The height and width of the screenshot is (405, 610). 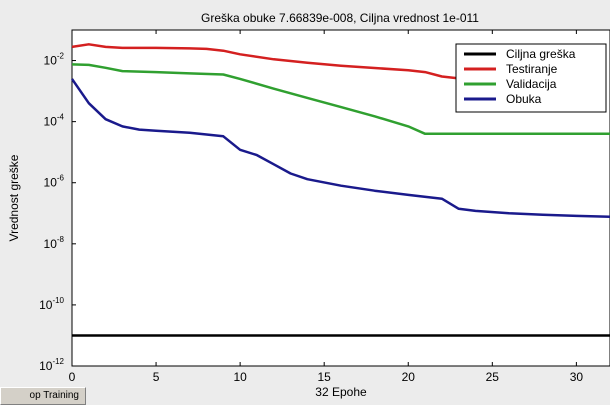 What do you see at coordinates (14, 197) in the screenshot?
I see `y-axis-label: Vrednost greške` at bounding box center [14, 197].